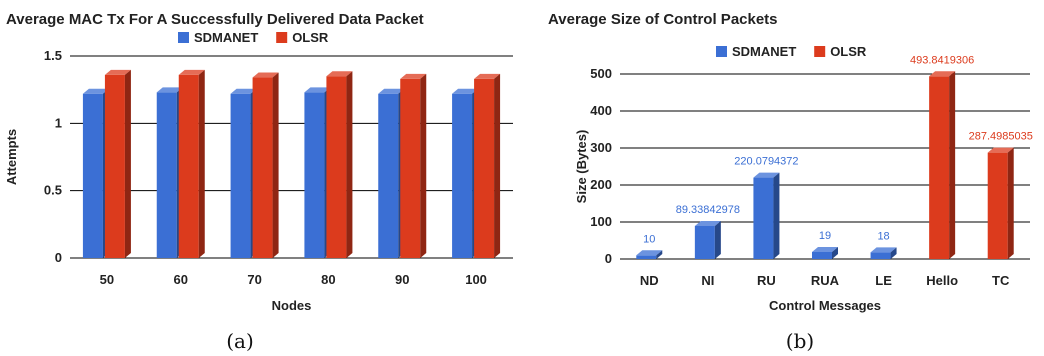 The image size is (1044, 356). What do you see at coordinates (166, 175) in the screenshot?
I see `bar-sdmanet-60-front` at bounding box center [166, 175].